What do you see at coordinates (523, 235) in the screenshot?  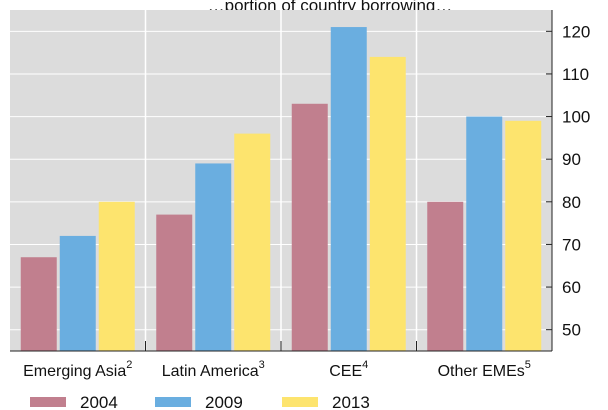 I see `bar-2013-other-emes` at bounding box center [523, 235].